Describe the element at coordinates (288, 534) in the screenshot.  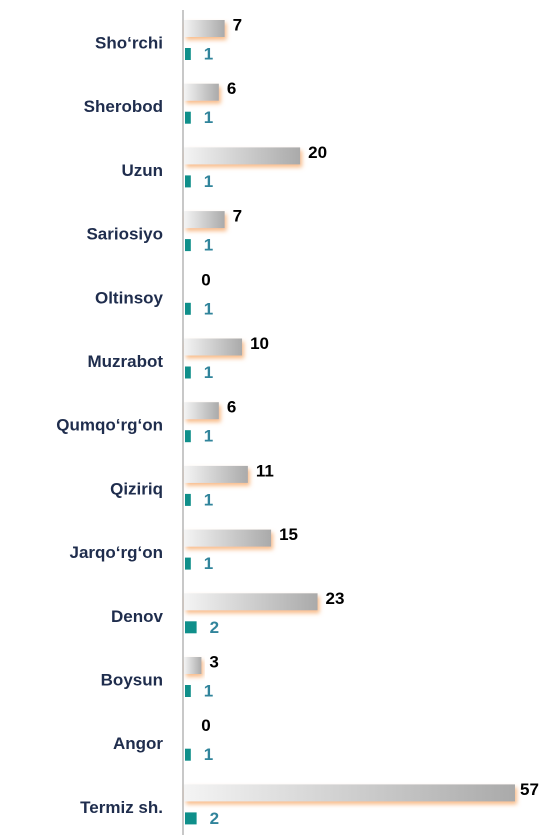
I see `value-label: 15` at that location.